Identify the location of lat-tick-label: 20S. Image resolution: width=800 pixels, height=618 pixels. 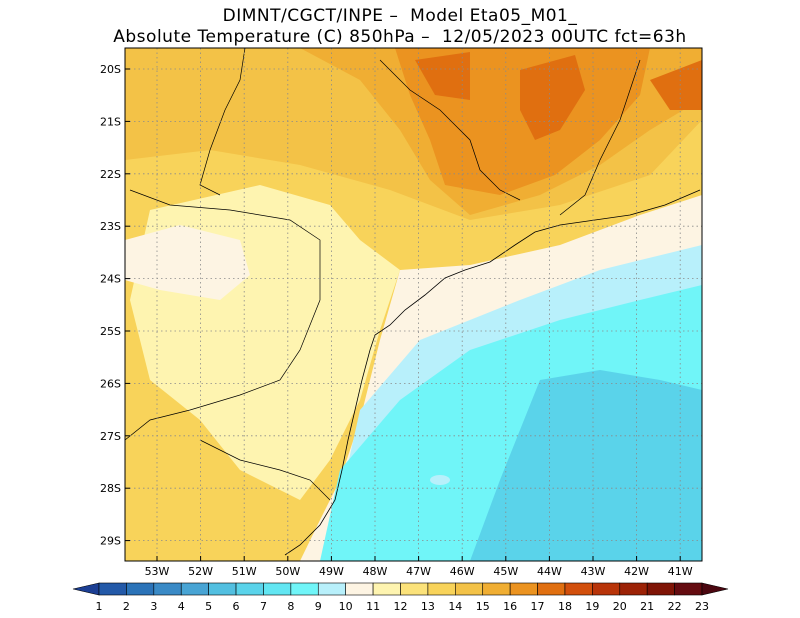
(110, 69).